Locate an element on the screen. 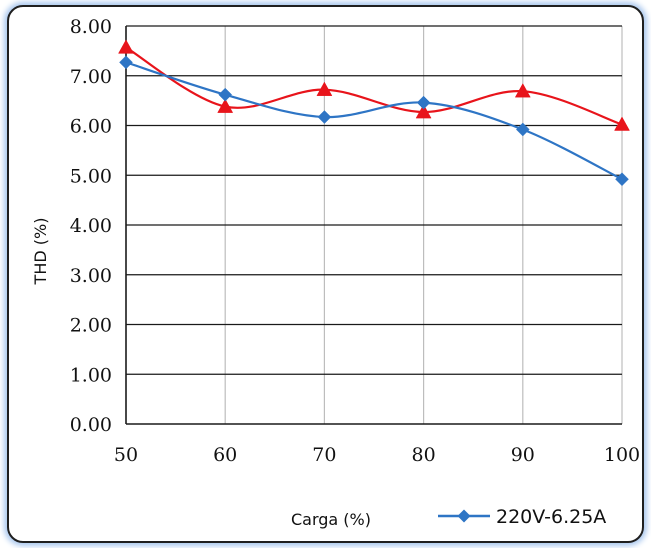 This screenshot has height=548, width=651. y-tick-labels: 0.00 1.00 2.00 3.00 4.00 5.00 6.00 7.00 8.00 is located at coordinates (91, 226).